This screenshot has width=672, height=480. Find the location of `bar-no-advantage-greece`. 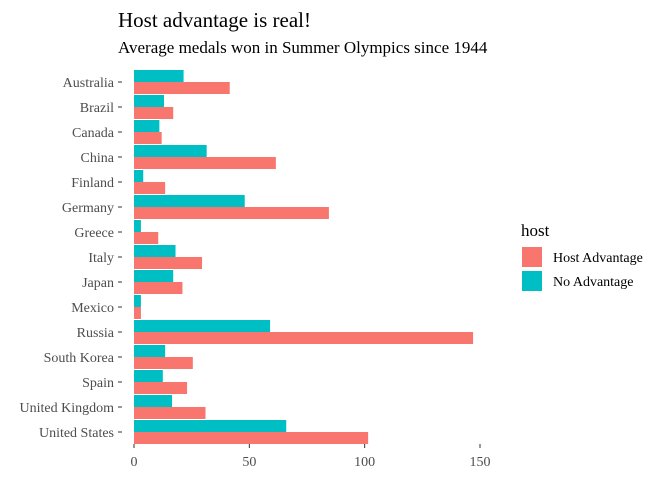

bar-no-advantage-greece is located at coordinates (137, 226).